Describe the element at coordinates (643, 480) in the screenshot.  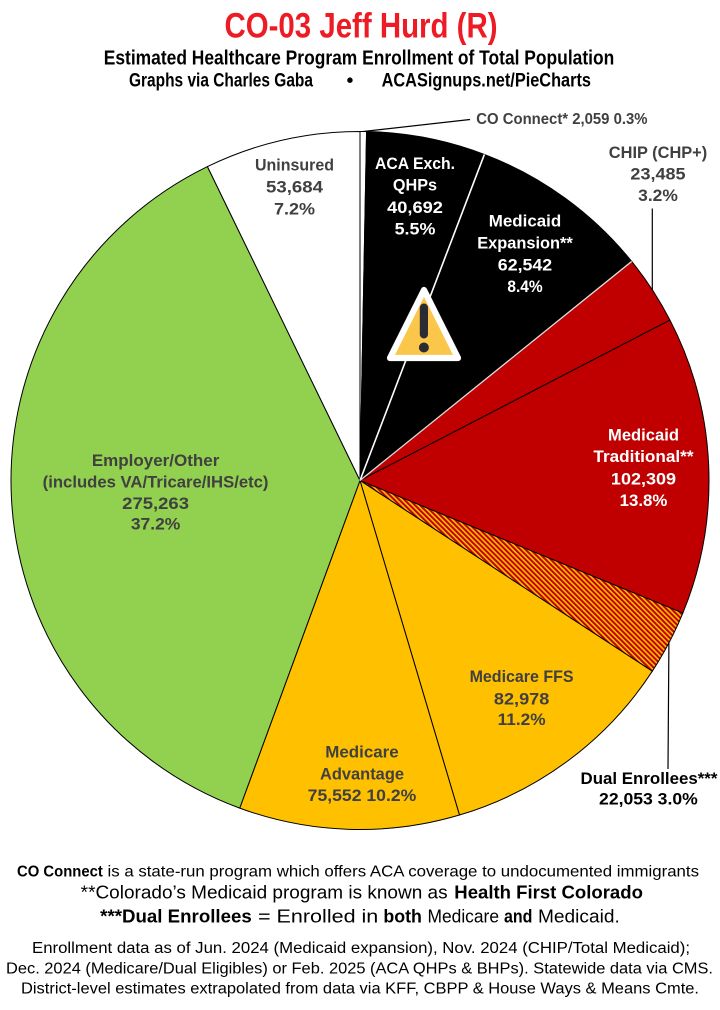
I see `svg-text: 102,309` at that location.